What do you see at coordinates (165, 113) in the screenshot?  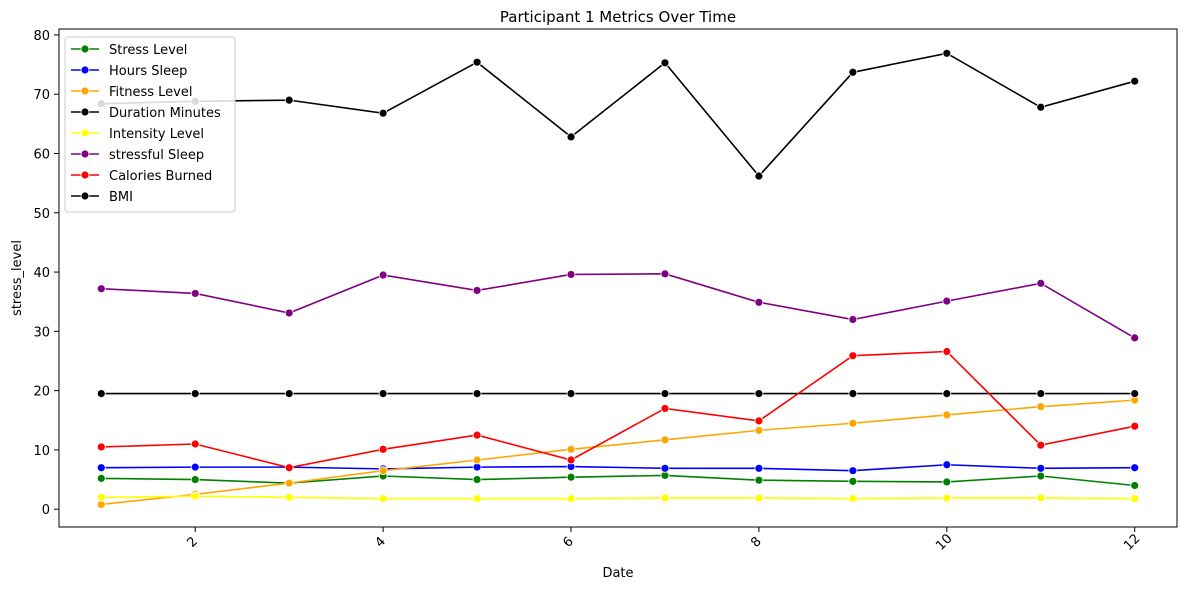 I see `legend-label: Duration Minutes` at bounding box center [165, 113].